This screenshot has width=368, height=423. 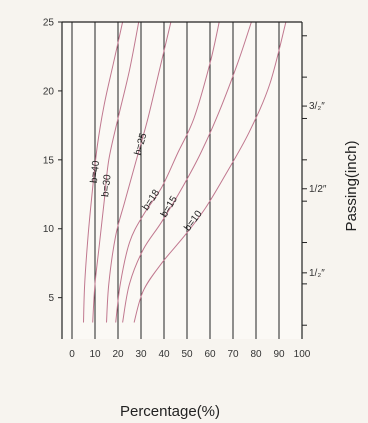 I want to click on right-tick-label: 1/₂″, so click(x=317, y=273).